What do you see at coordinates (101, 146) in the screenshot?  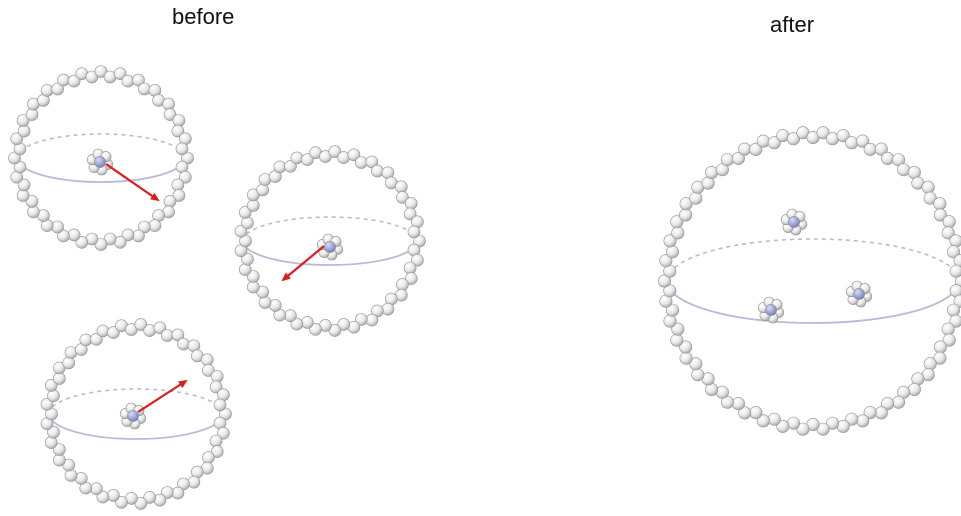 I see `equator-back` at bounding box center [101, 146].